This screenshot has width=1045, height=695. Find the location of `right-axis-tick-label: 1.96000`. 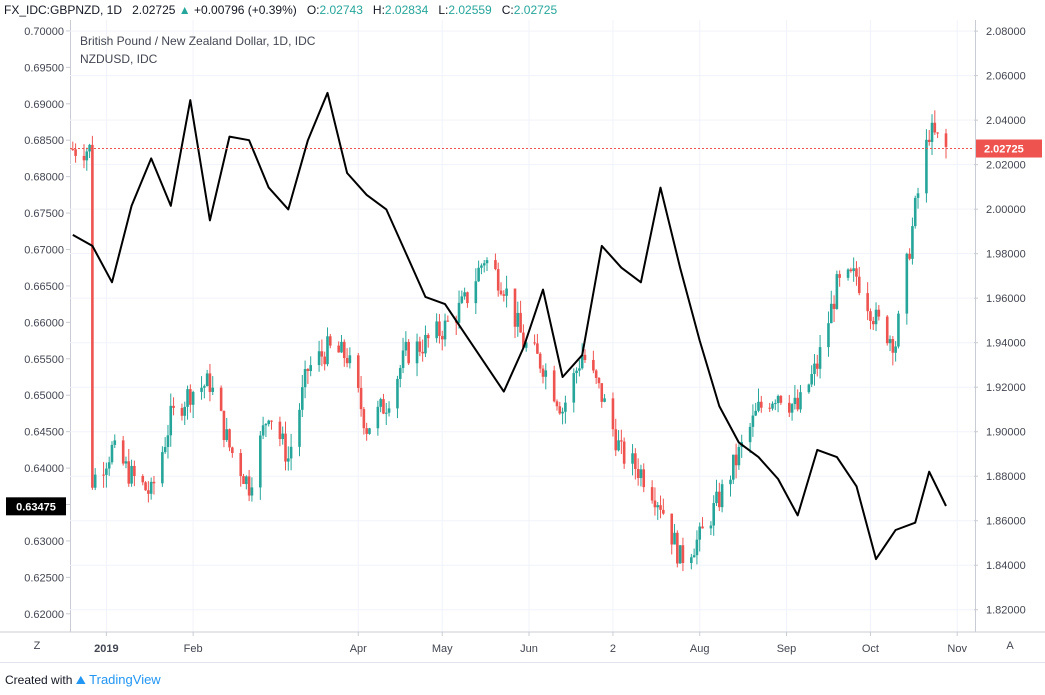

right-axis-tick-label: 1.96000 is located at coordinates (1006, 299).